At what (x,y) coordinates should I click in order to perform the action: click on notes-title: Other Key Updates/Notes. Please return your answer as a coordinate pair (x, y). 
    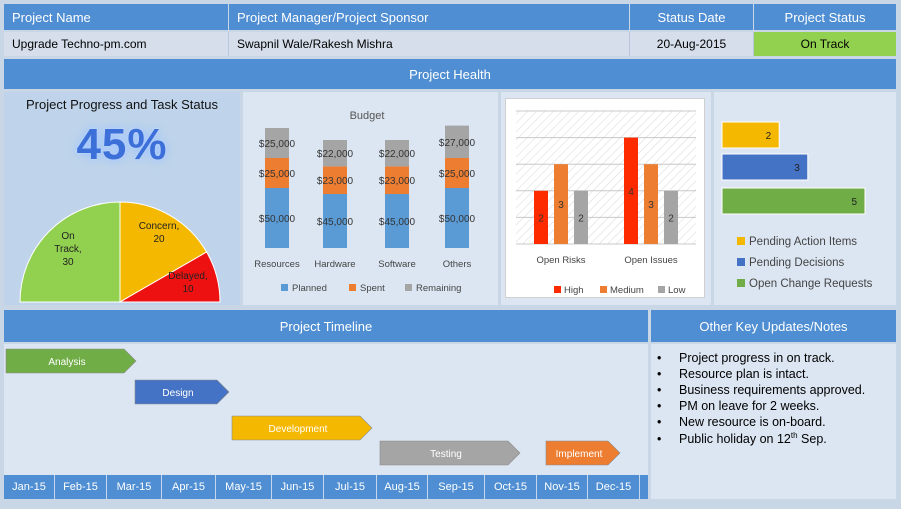
    Looking at the image, I should click on (773, 326).